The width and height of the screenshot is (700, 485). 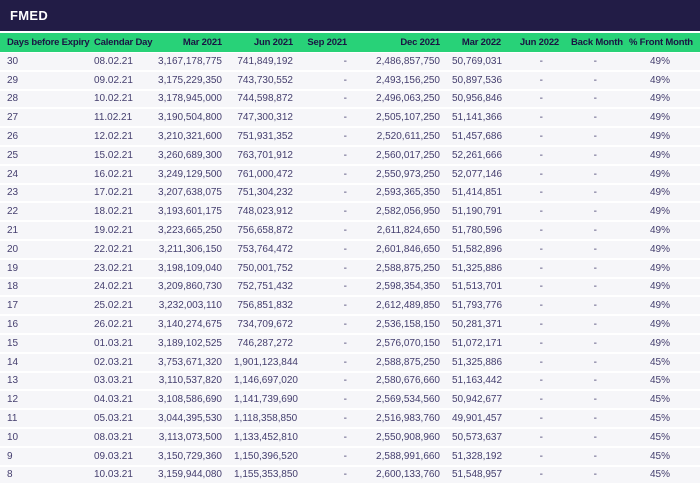 What do you see at coordinates (350, 15) in the screenshot?
I see `app-title-bar: FMED` at bounding box center [350, 15].